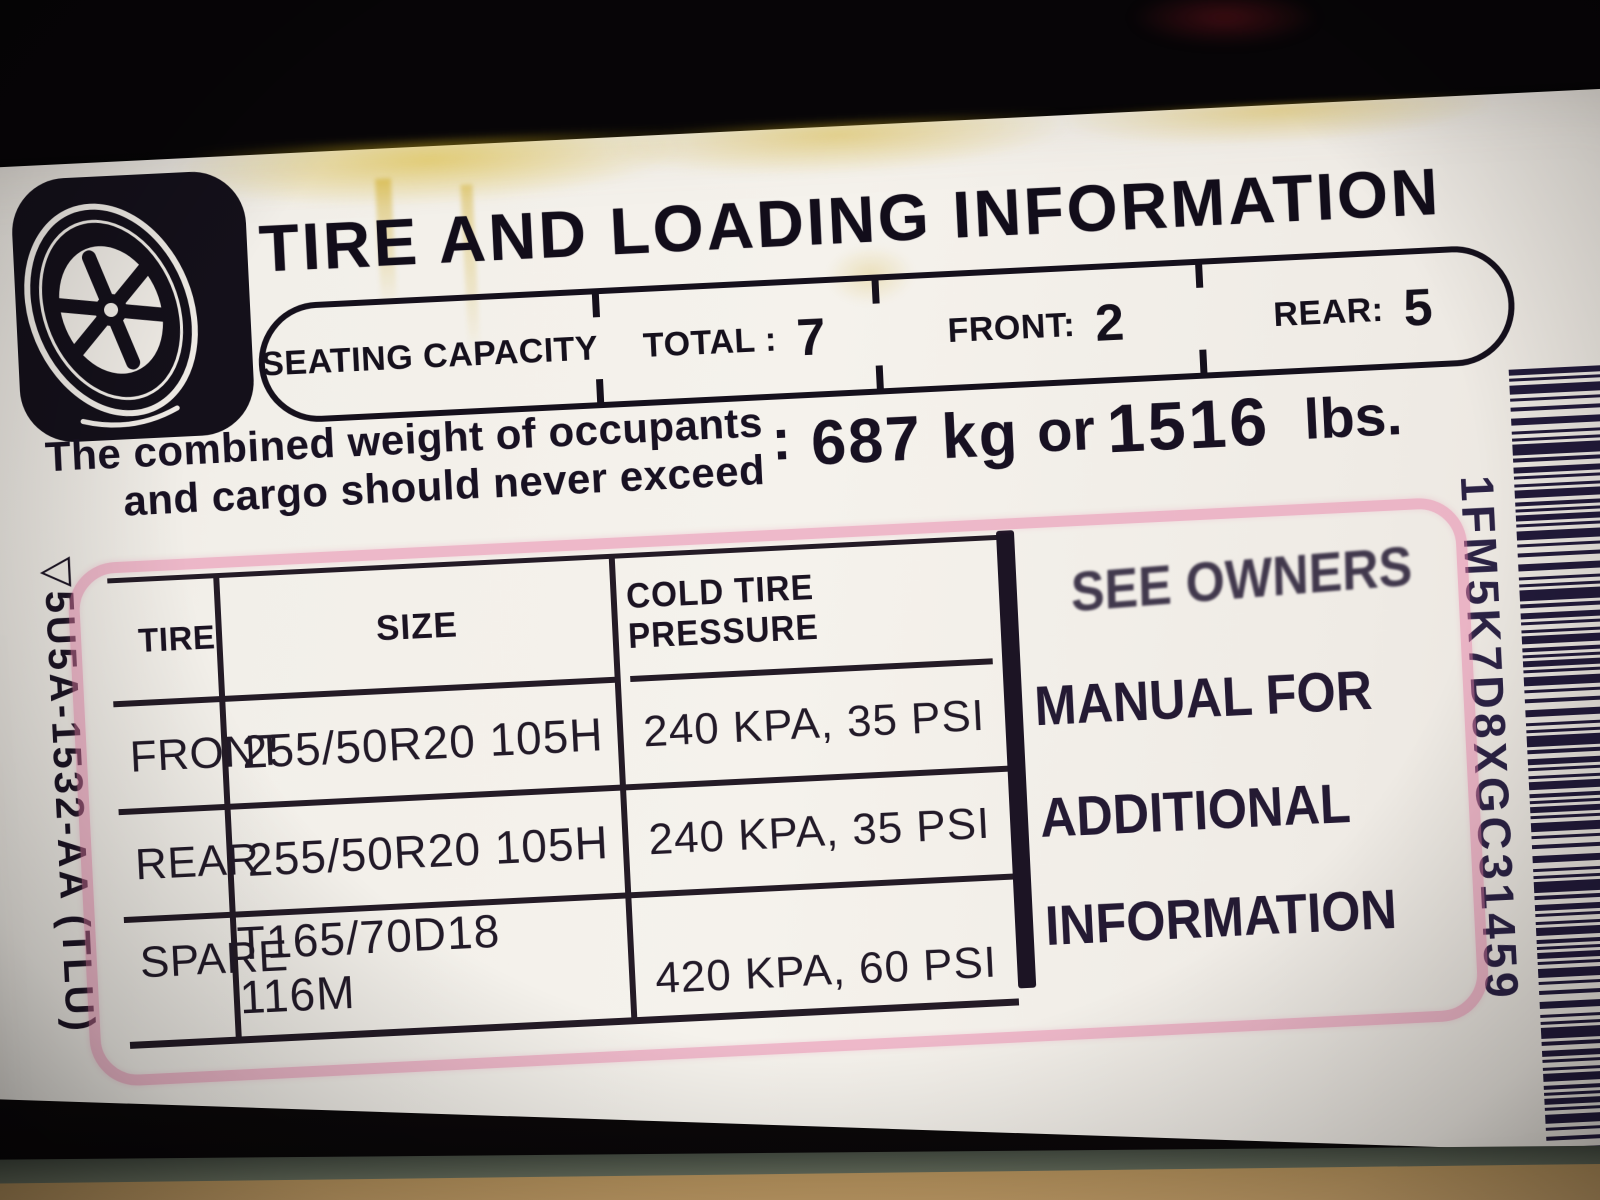 The width and height of the screenshot is (1600, 1200). What do you see at coordinates (1011, 327) in the screenshot?
I see `seating-front-label: FRONT:` at bounding box center [1011, 327].